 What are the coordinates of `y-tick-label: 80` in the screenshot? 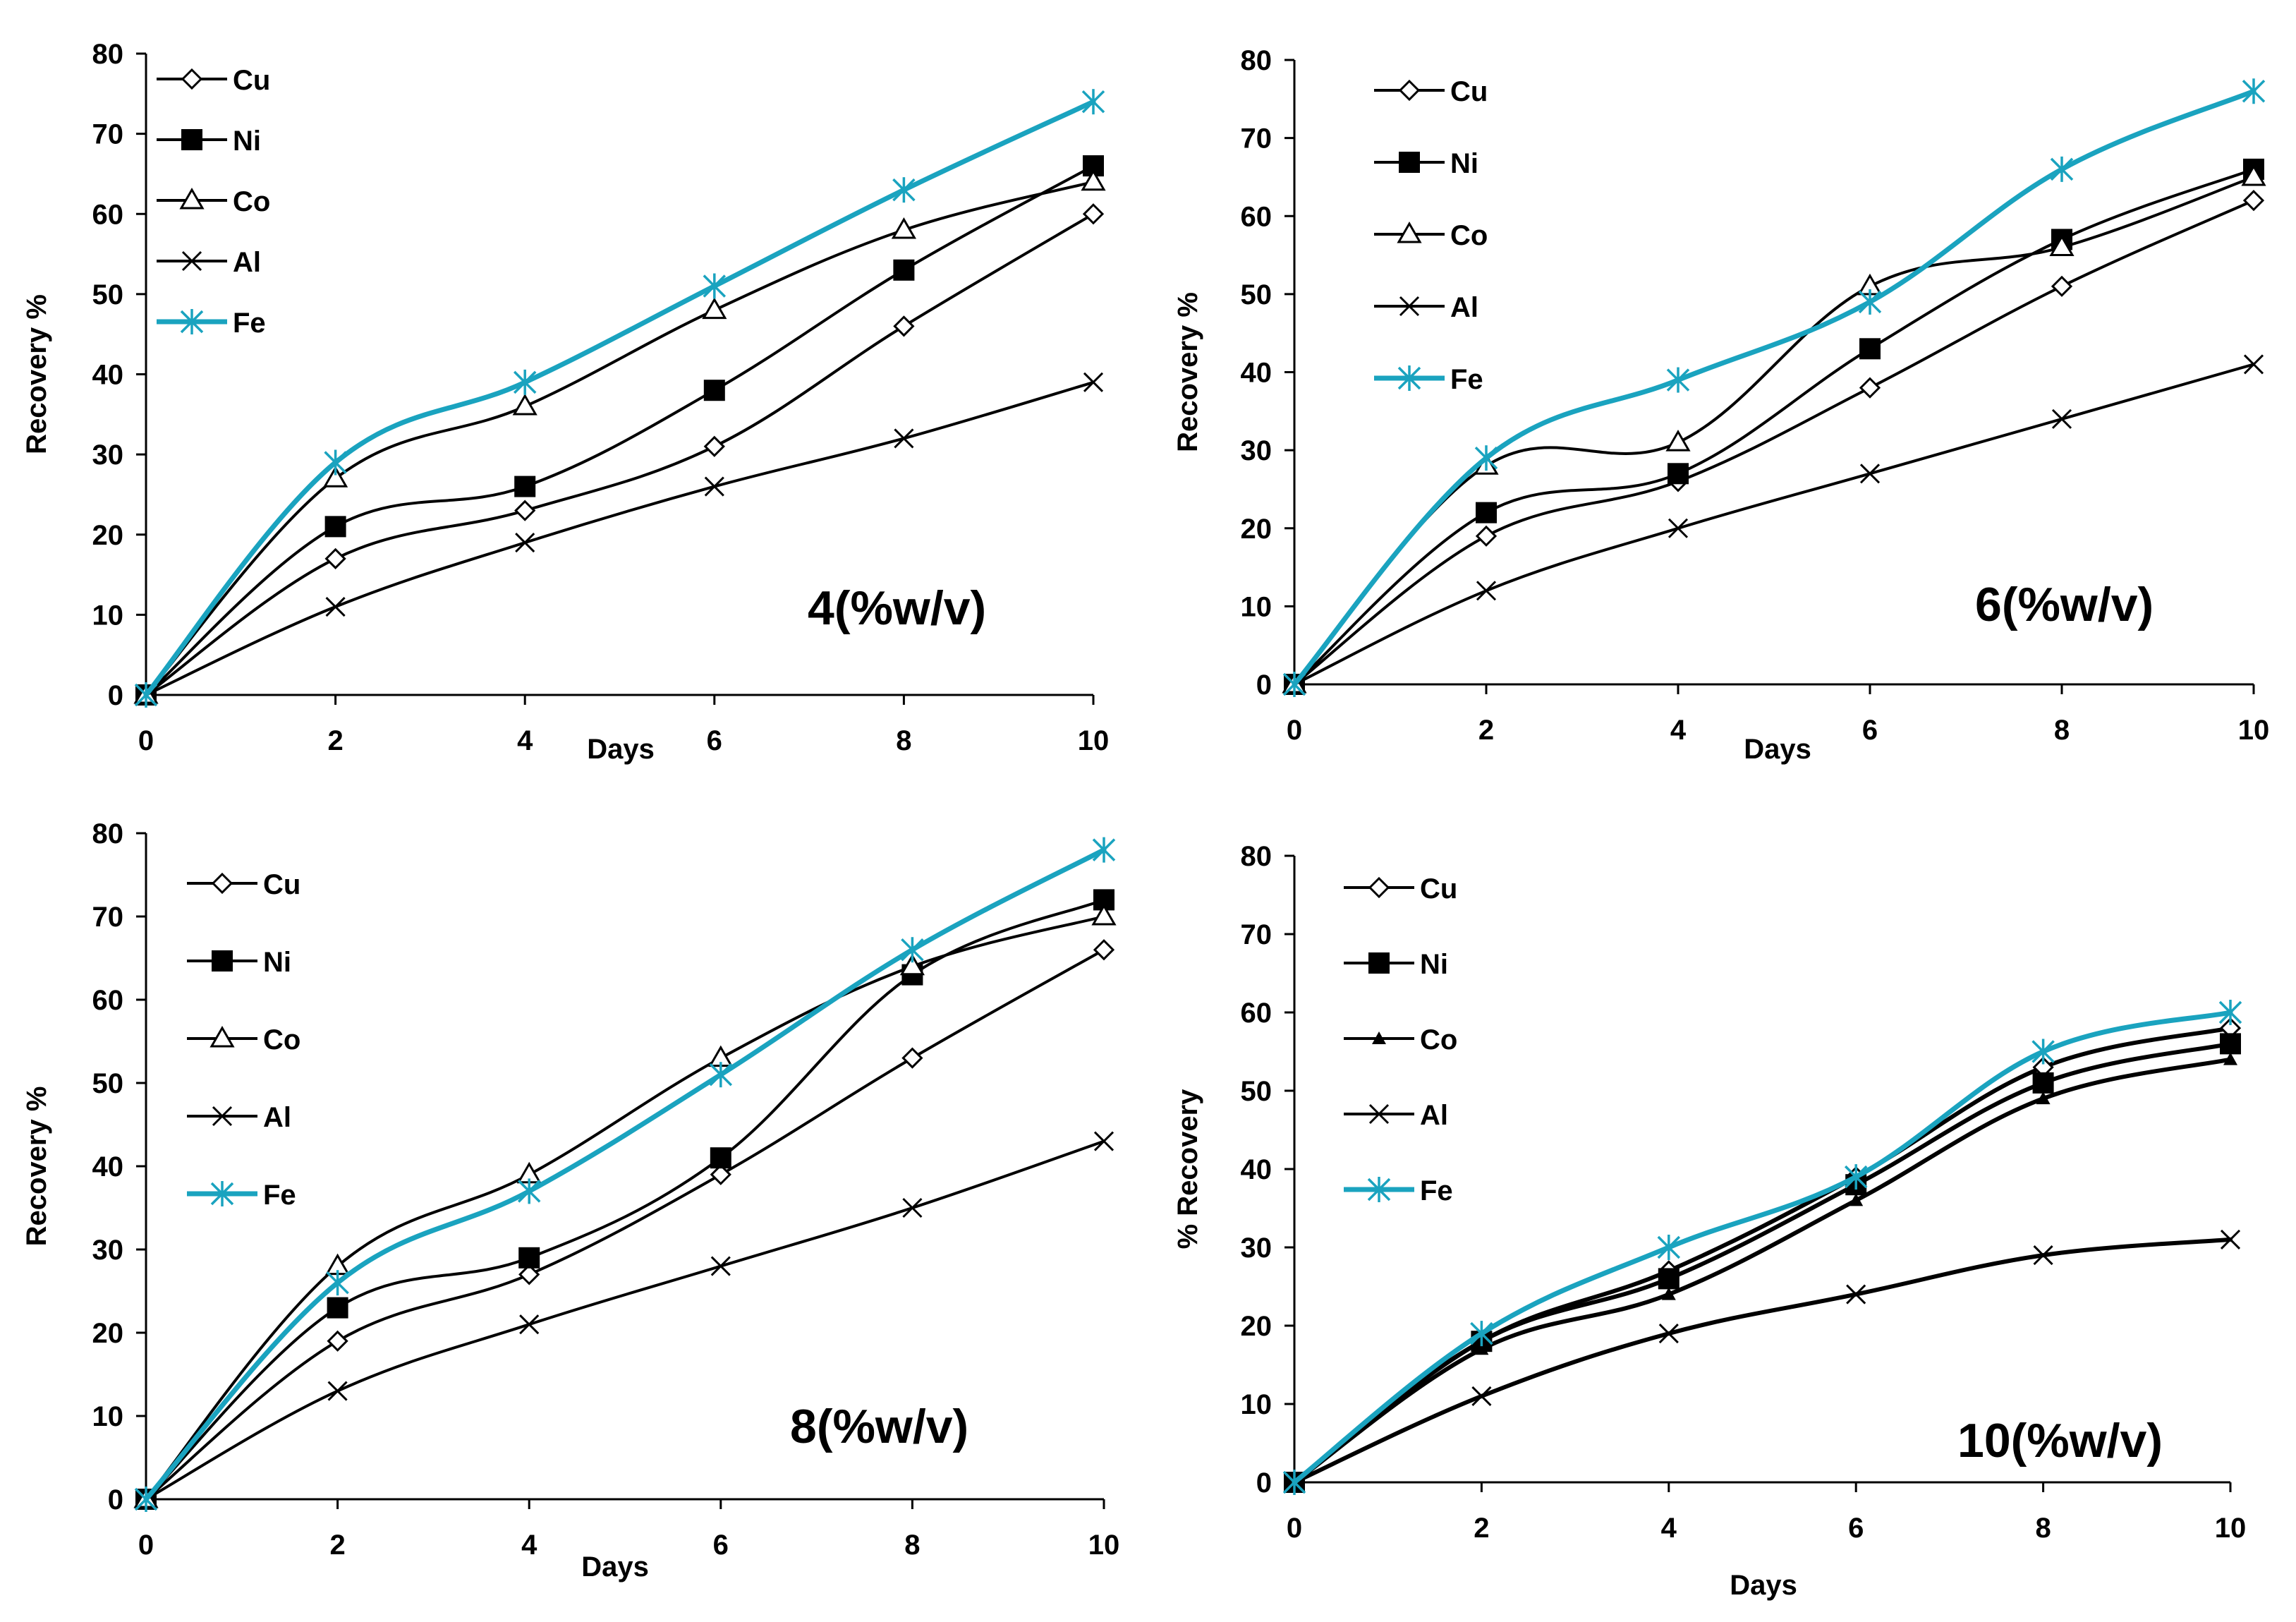 It's located at (108, 55).